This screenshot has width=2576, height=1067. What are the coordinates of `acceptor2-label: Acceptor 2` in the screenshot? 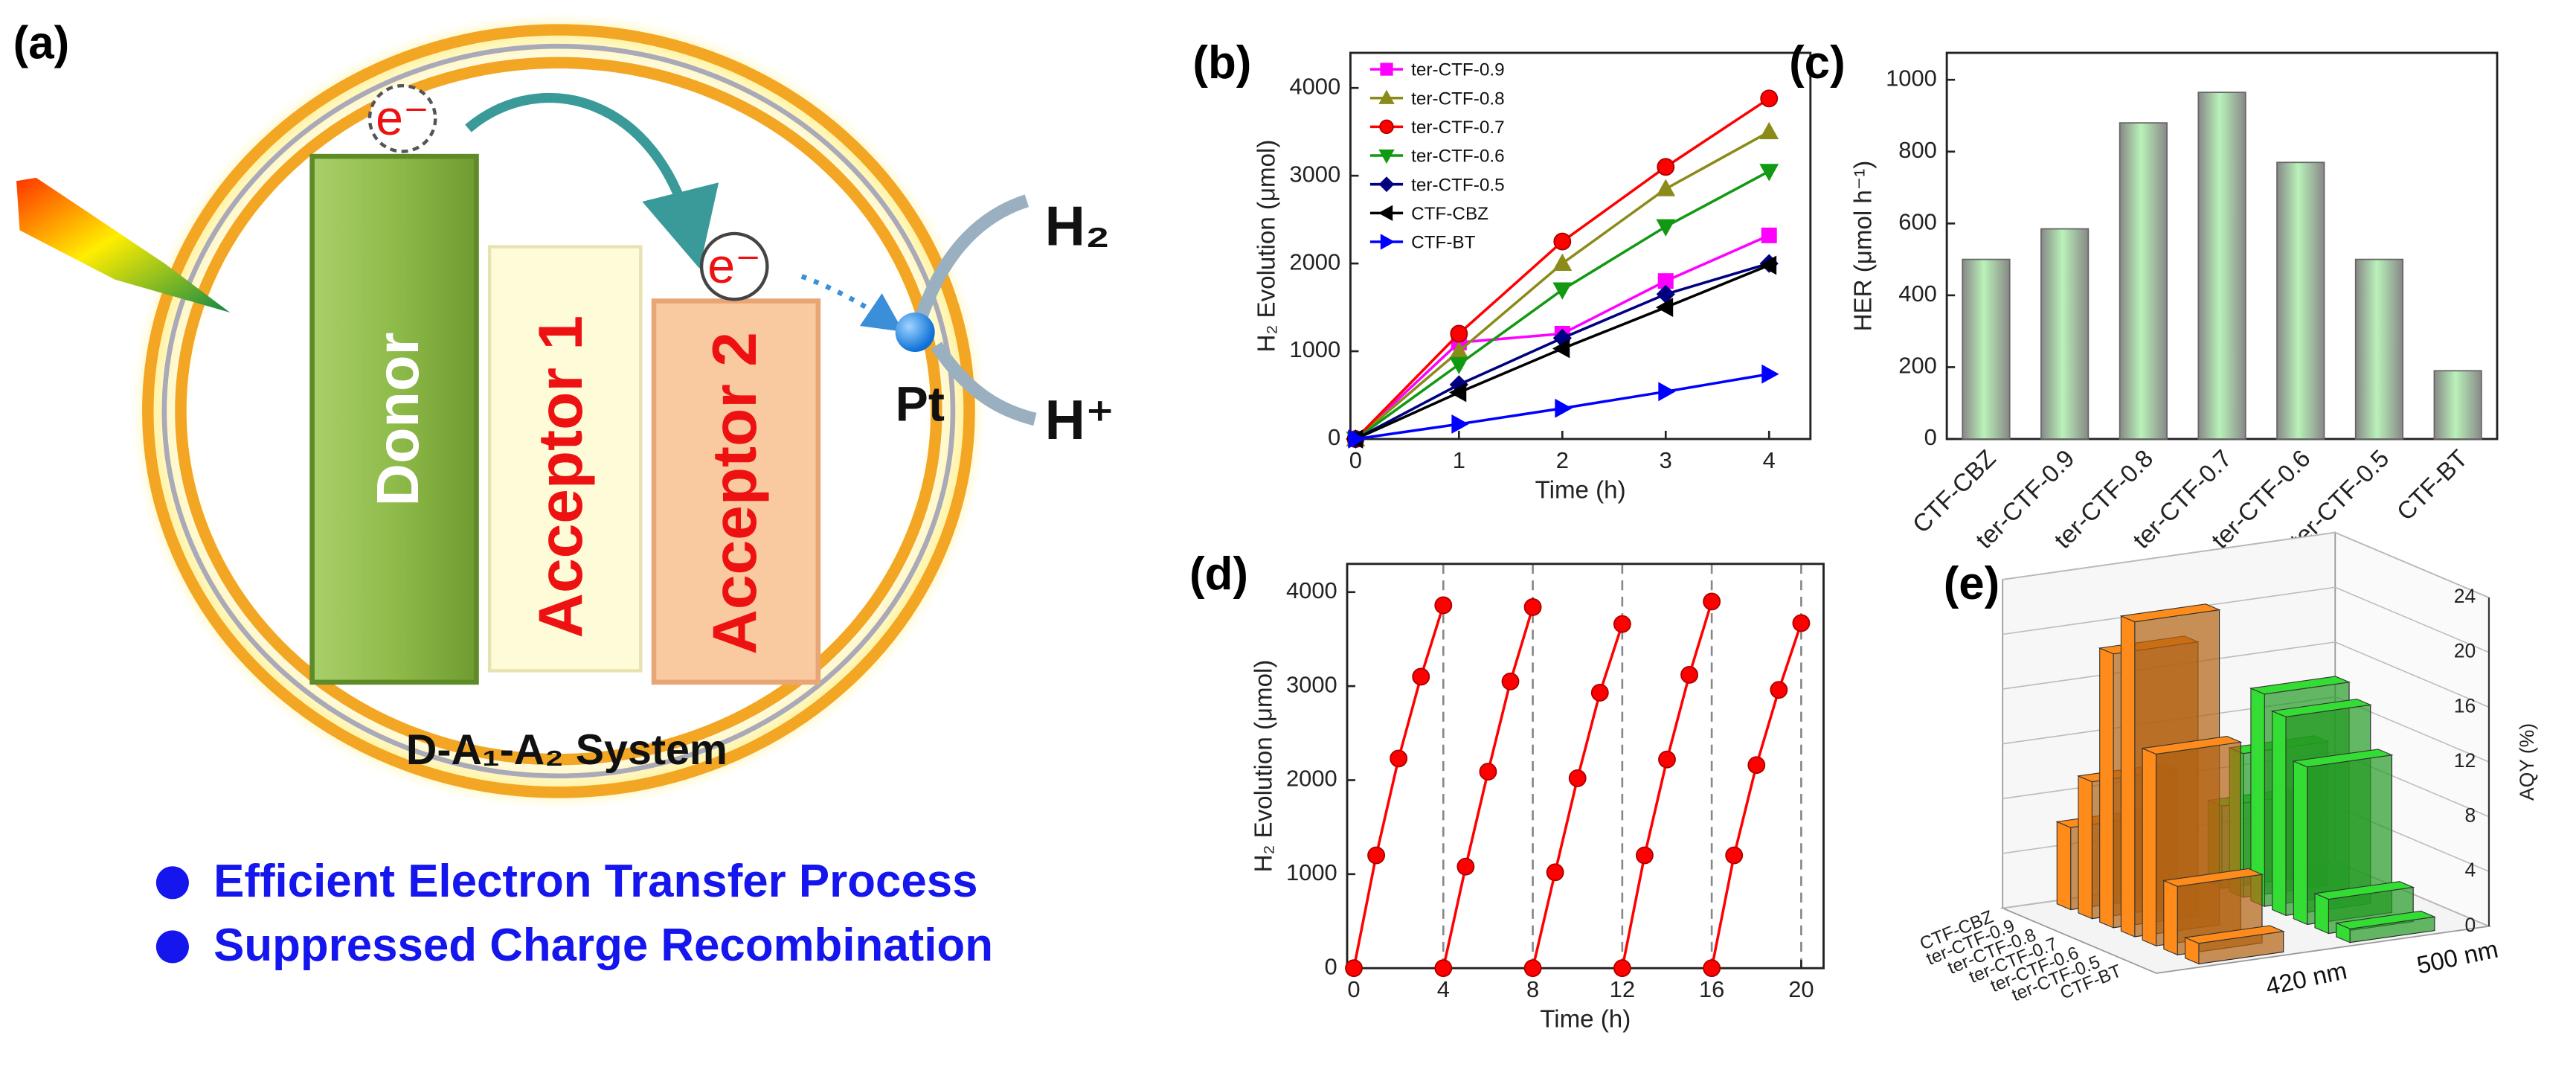 It's located at (734, 494).